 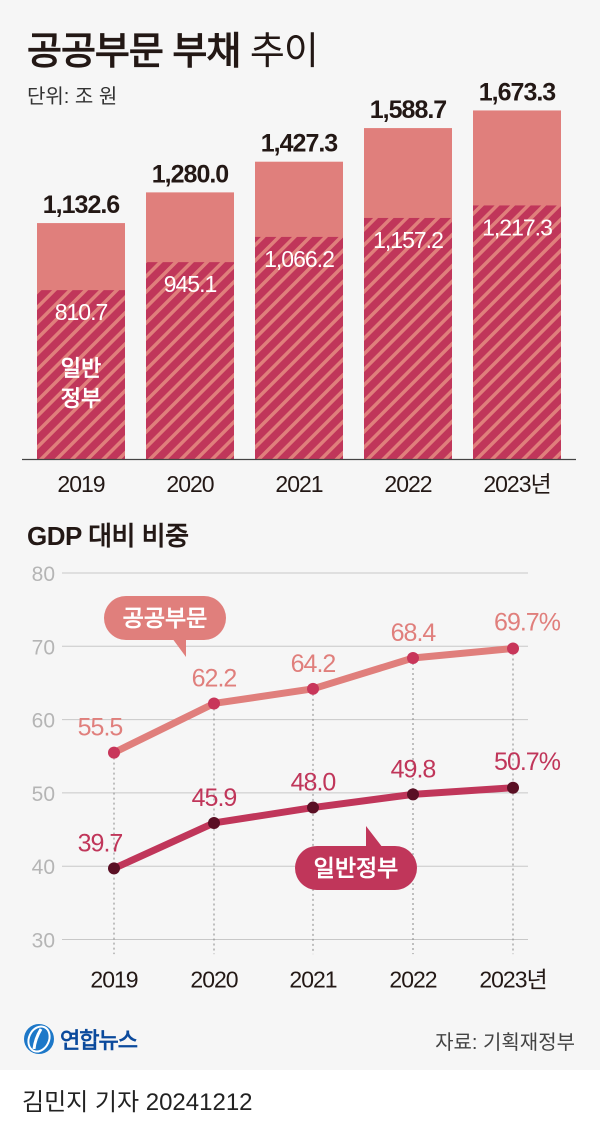 I want to click on bar-general-label: 810.7, so click(x=81, y=312).